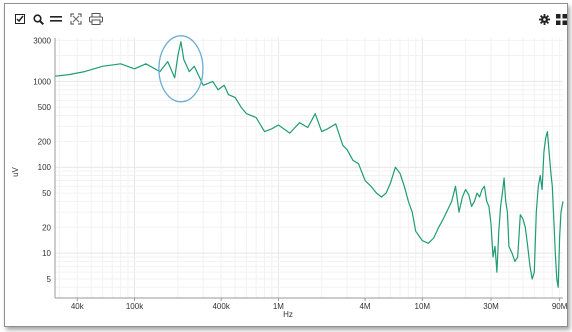 The width and height of the screenshot is (572, 332). Describe the element at coordinates (491, 306) in the screenshot. I see `x-tick-label: 30M` at that location.